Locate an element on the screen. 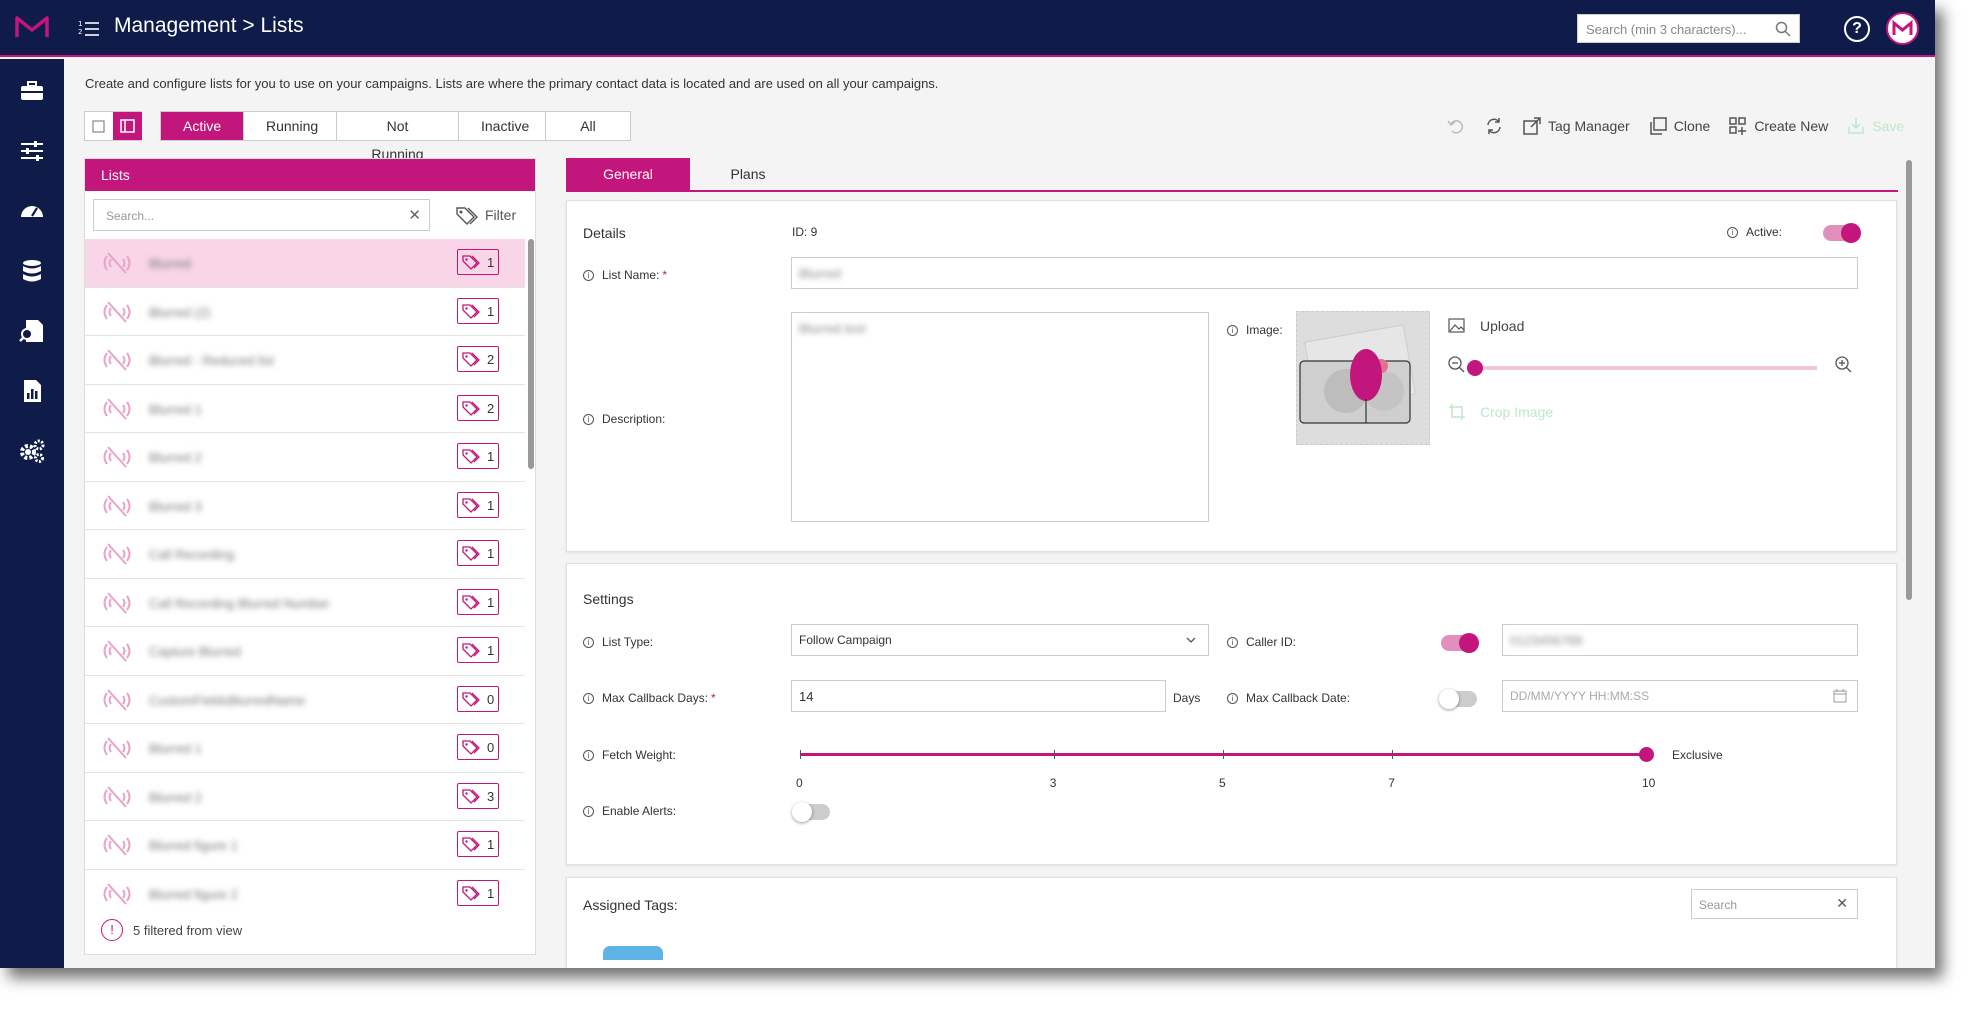 Image resolution: width=1970 pixels, height=1011 pixels. max-callback-date-toggle is located at coordinates (1458, 699).